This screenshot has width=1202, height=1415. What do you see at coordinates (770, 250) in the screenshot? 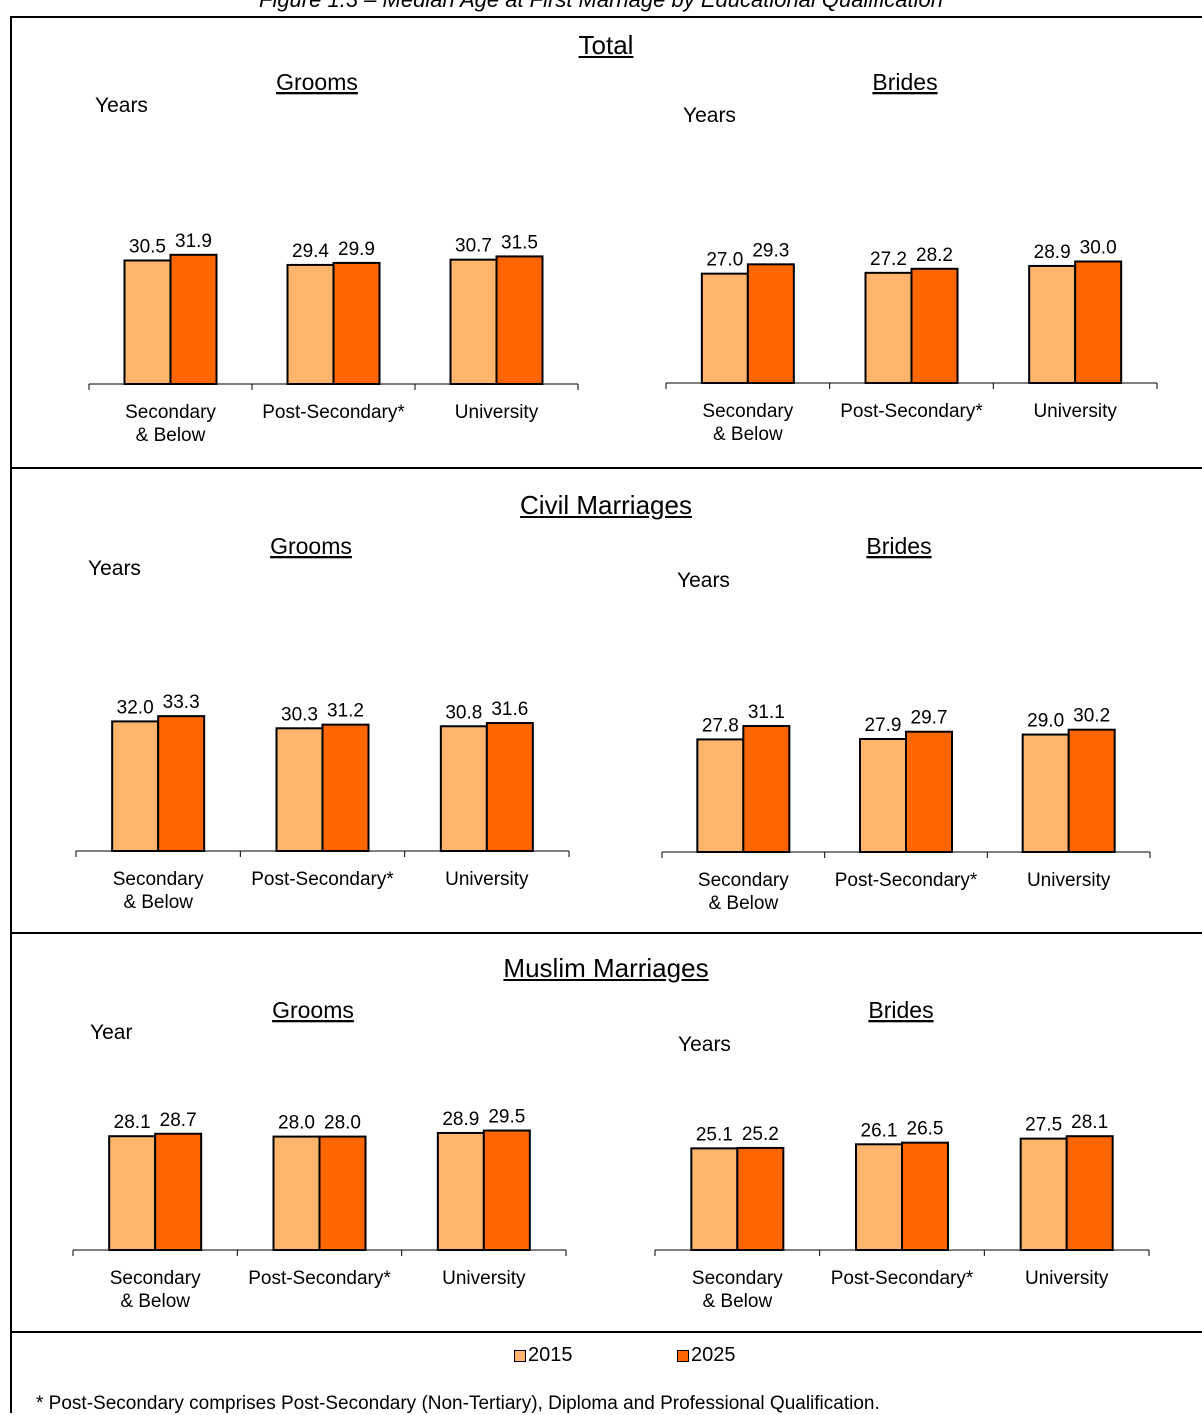
I see `data-label: 29.3` at bounding box center [770, 250].